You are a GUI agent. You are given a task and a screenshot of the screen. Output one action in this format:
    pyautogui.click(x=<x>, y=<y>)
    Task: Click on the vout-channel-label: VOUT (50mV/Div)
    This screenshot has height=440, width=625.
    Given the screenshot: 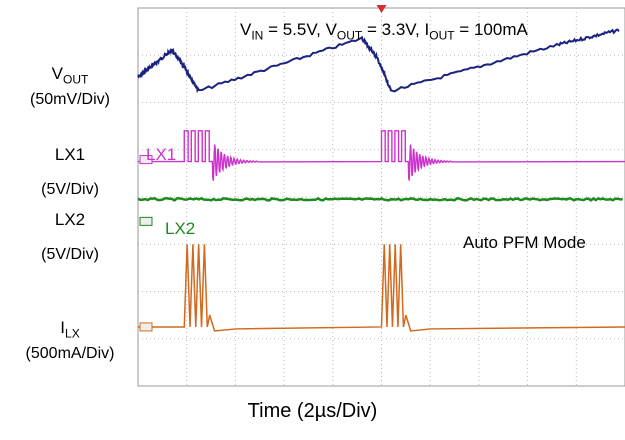 What is the action you would take?
    pyautogui.click(x=69, y=86)
    